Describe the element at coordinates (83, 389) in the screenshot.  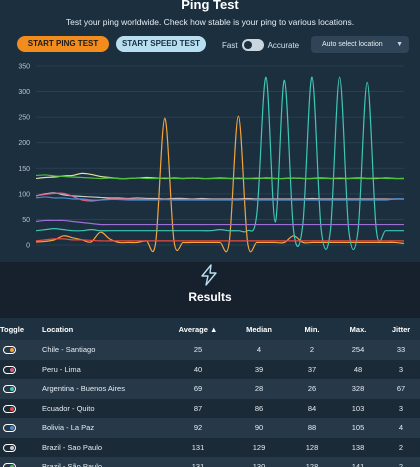
I see `location-cell: Argentina - Buenos Aires` at that location.